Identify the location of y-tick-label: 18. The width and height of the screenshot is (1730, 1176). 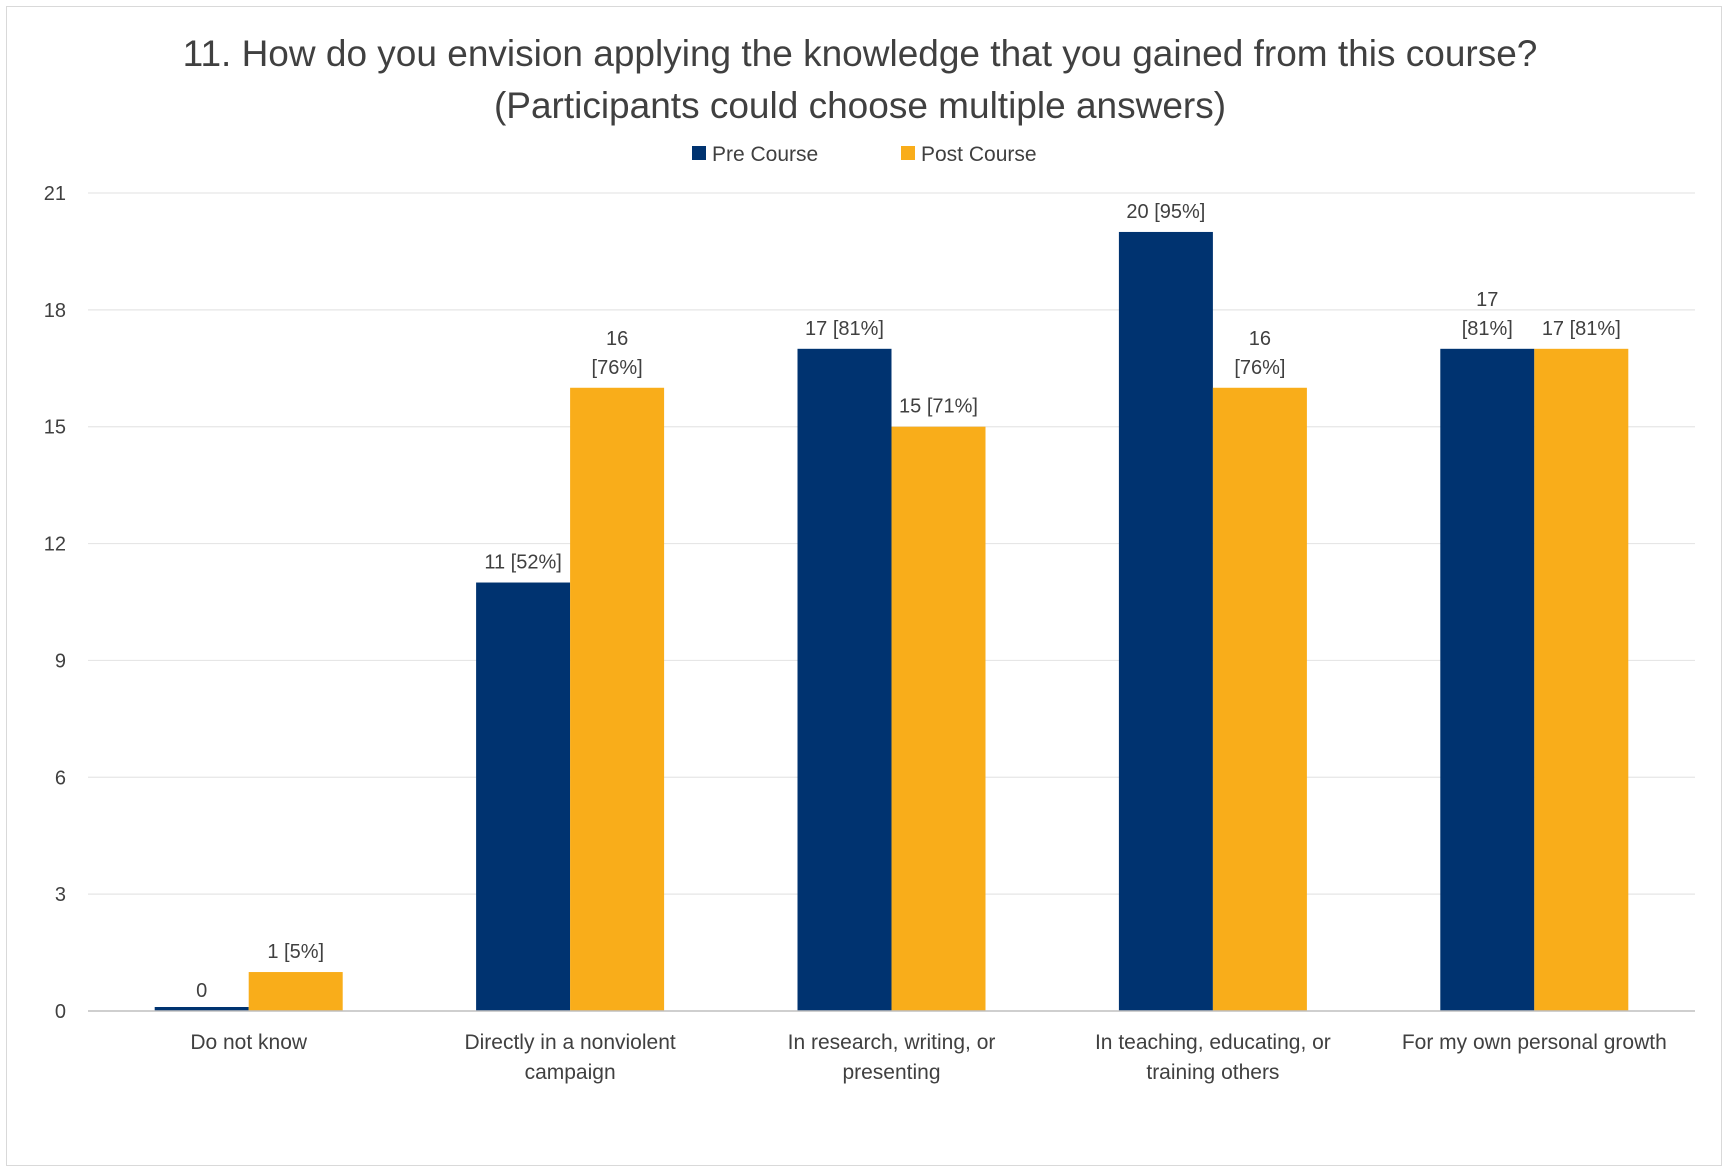
(55, 311).